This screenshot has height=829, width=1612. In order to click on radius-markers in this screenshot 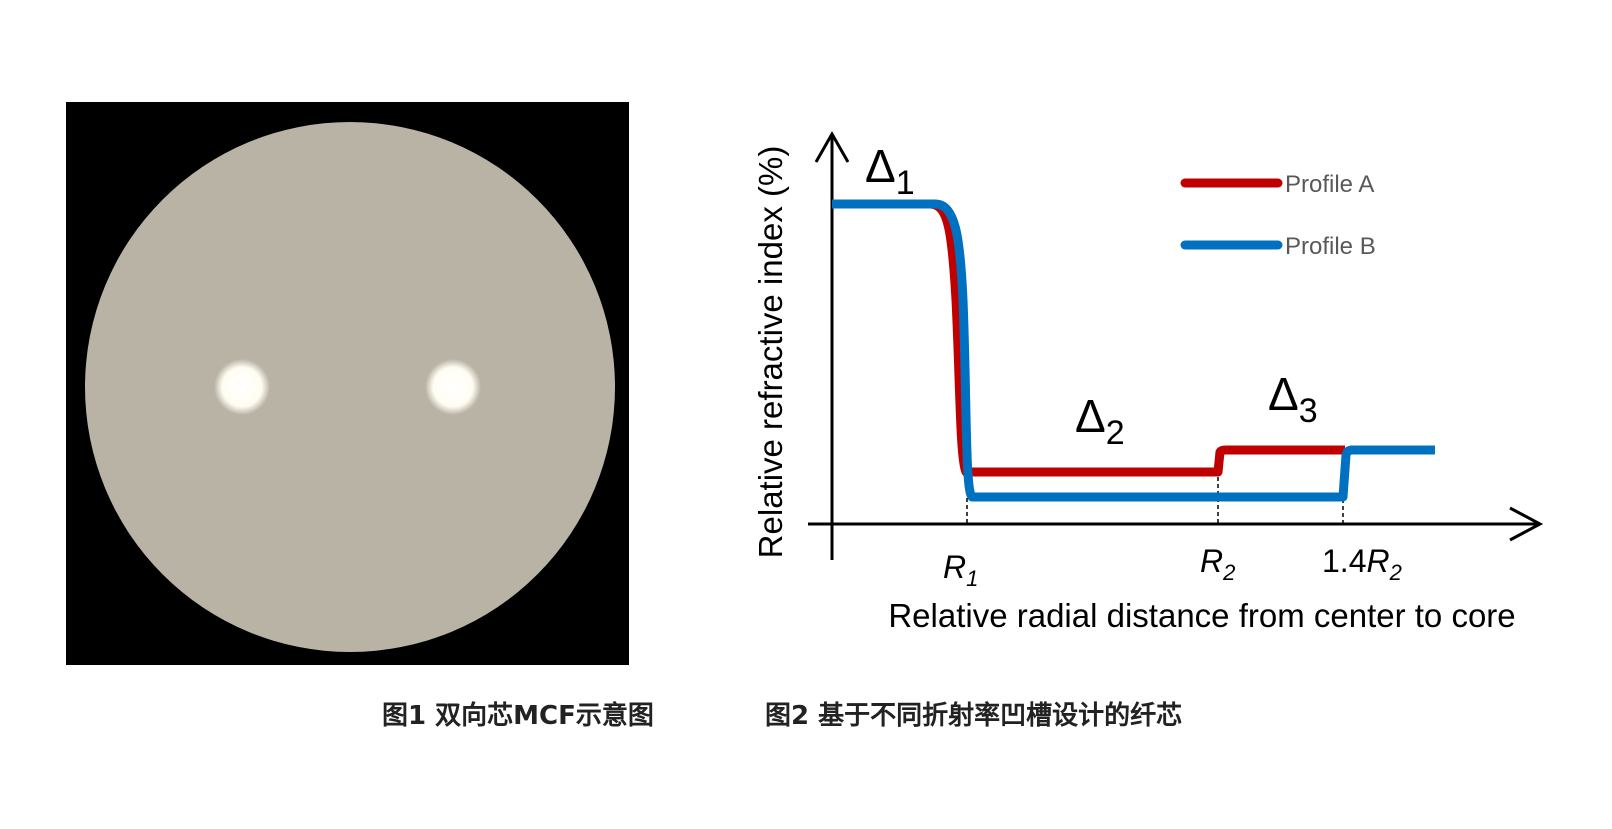, I will do `click(1155, 487)`.